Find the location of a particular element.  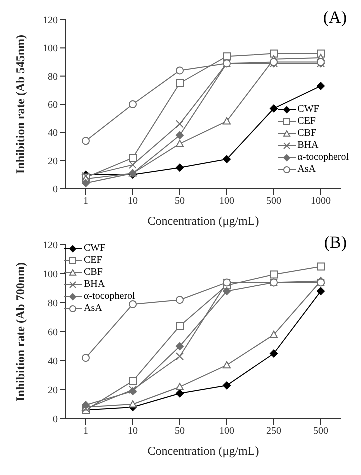

x-tick-label: 250 is located at coordinates (274, 432).